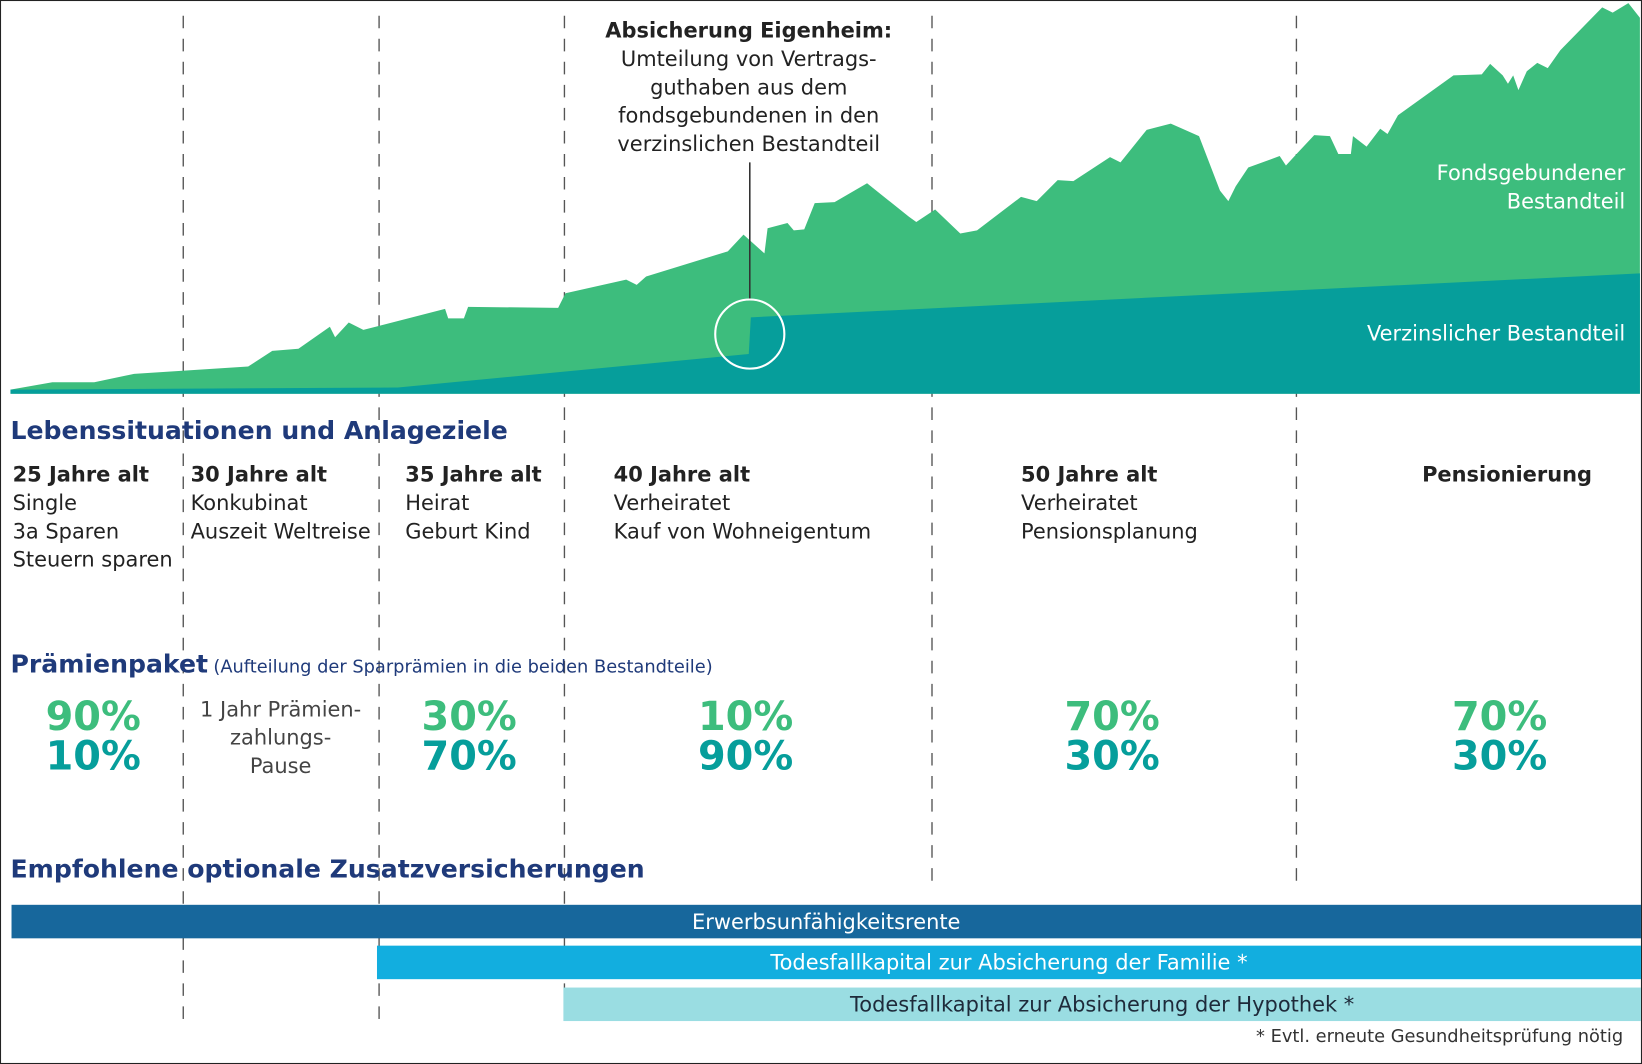 The image size is (1642, 1064). I want to click on stage-line: Geburt Kind, so click(468, 531).